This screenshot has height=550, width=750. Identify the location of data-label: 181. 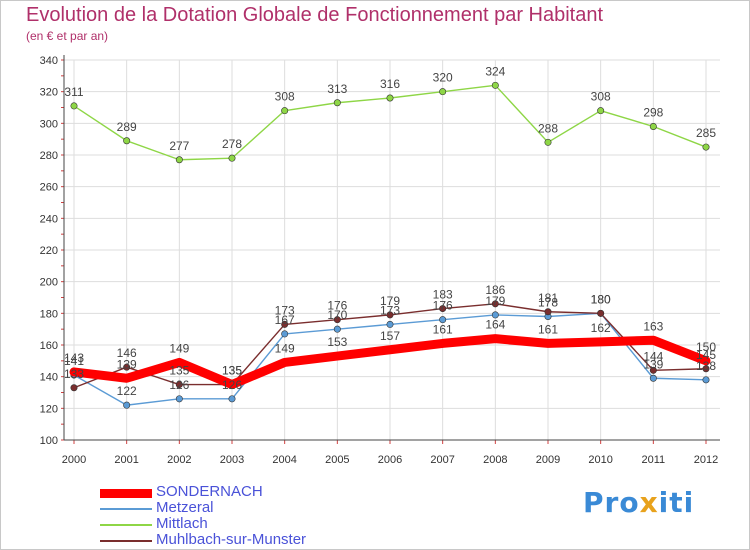
(548, 298).